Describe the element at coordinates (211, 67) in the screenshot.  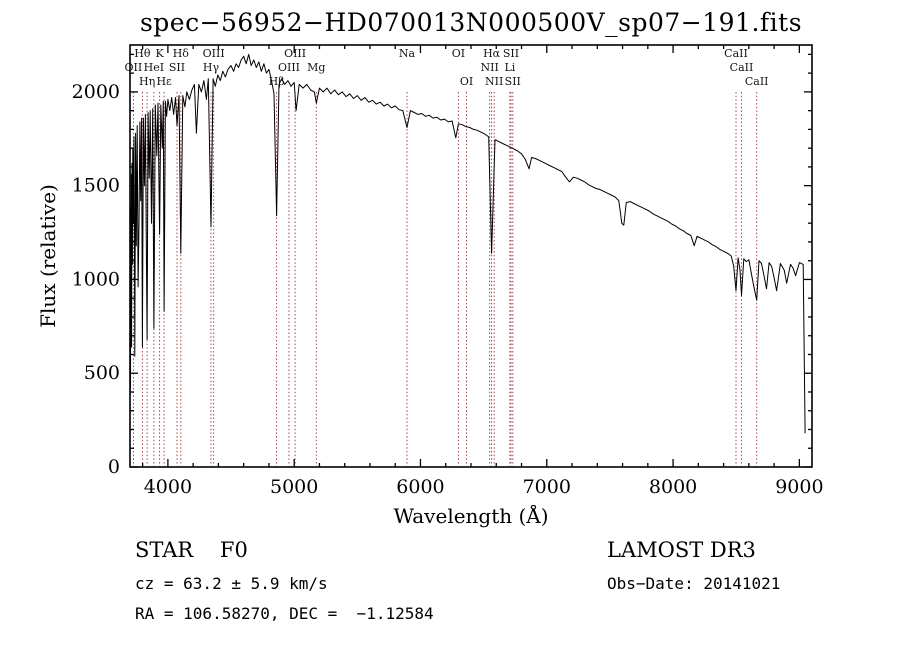
I see `spectral-line-label: Hγ` at that location.